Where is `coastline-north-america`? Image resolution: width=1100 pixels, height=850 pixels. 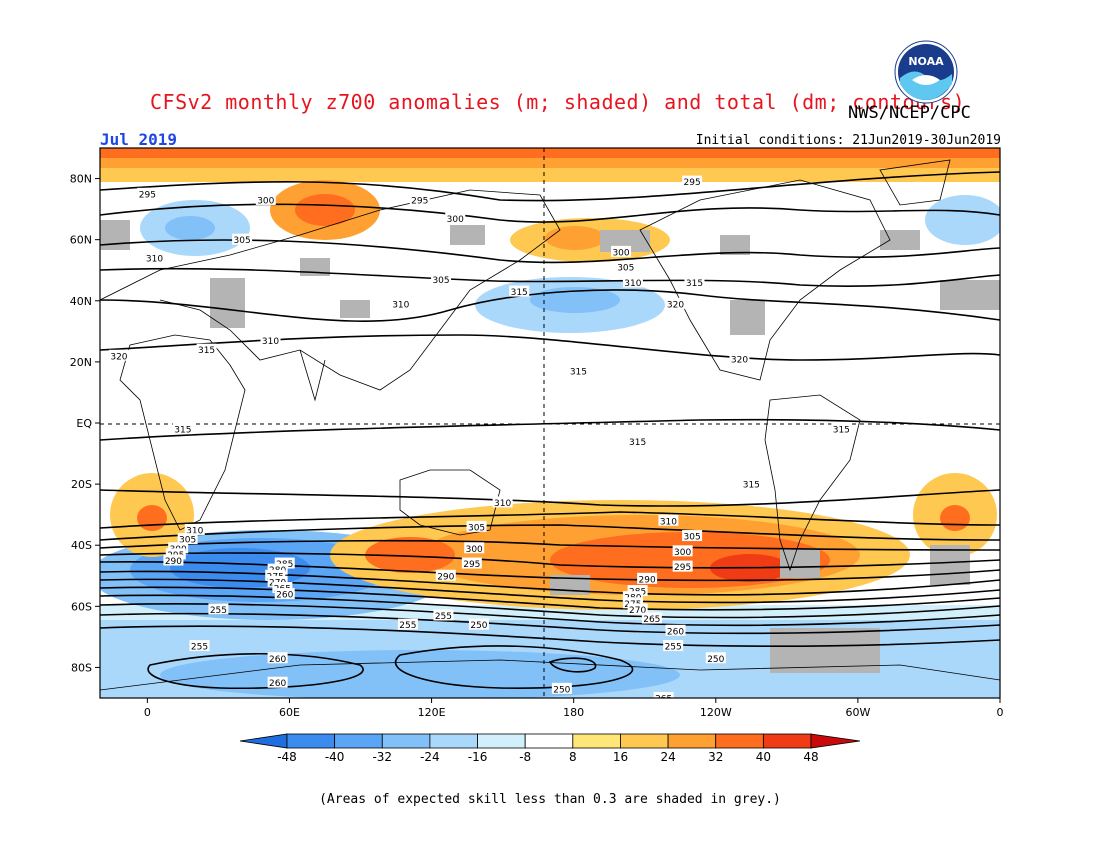 coastline-north-america is located at coordinates (765, 280).